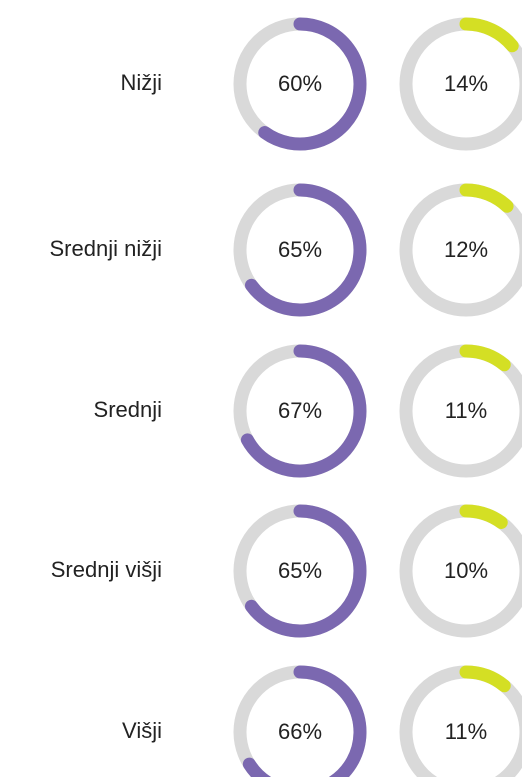 This screenshot has height=777, width=522. What do you see at coordinates (106, 248) in the screenshot?
I see `row-label: Srednji nižji` at bounding box center [106, 248].